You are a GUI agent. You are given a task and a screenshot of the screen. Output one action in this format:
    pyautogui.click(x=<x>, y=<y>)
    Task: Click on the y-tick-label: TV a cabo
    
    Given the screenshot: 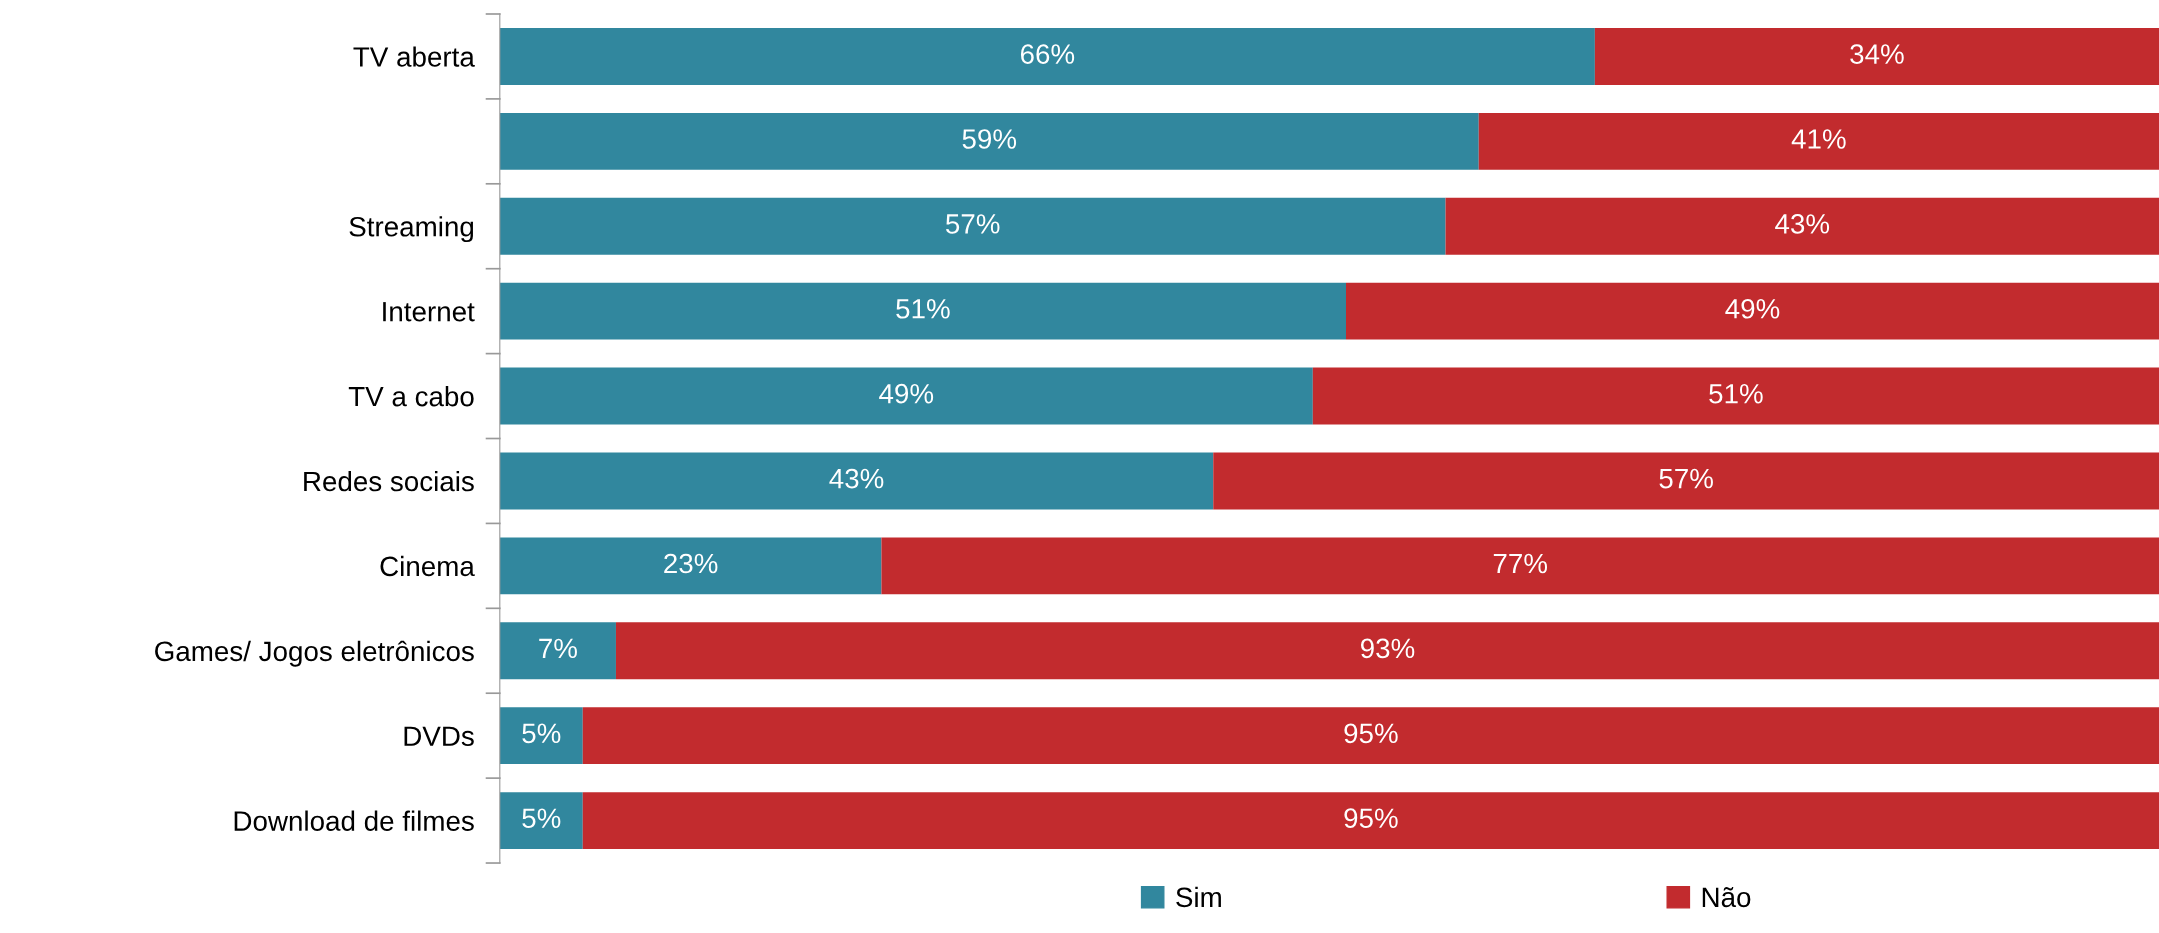 What is the action you would take?
    pyautogui.click(x=411, y=396)
    